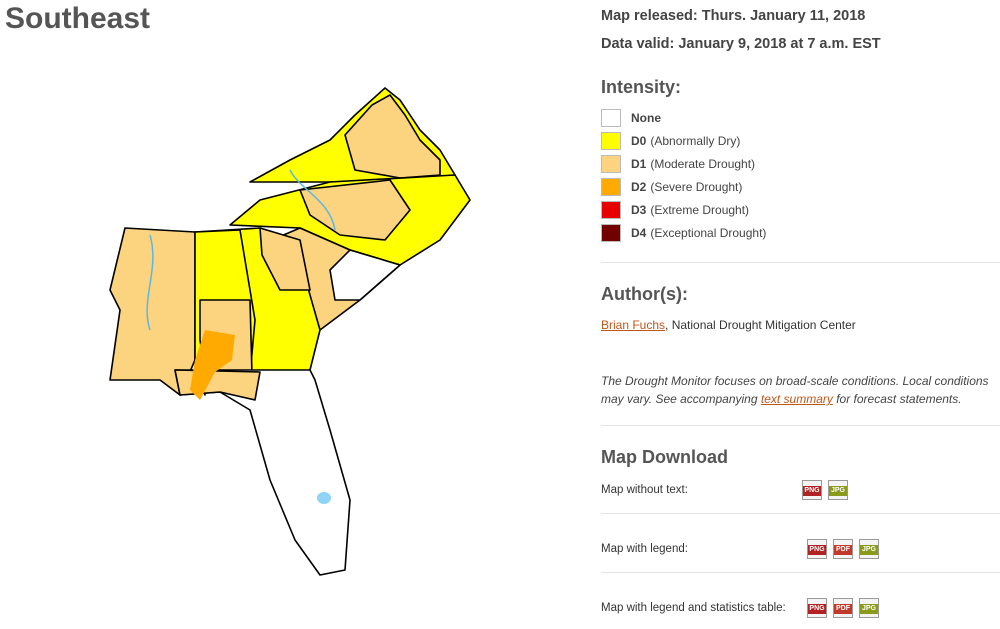  What do you see at coordinates (703, 164) in the screenshot?
I see `legend-desc: (Moderate Drought)` at bounding box center [703, 164].